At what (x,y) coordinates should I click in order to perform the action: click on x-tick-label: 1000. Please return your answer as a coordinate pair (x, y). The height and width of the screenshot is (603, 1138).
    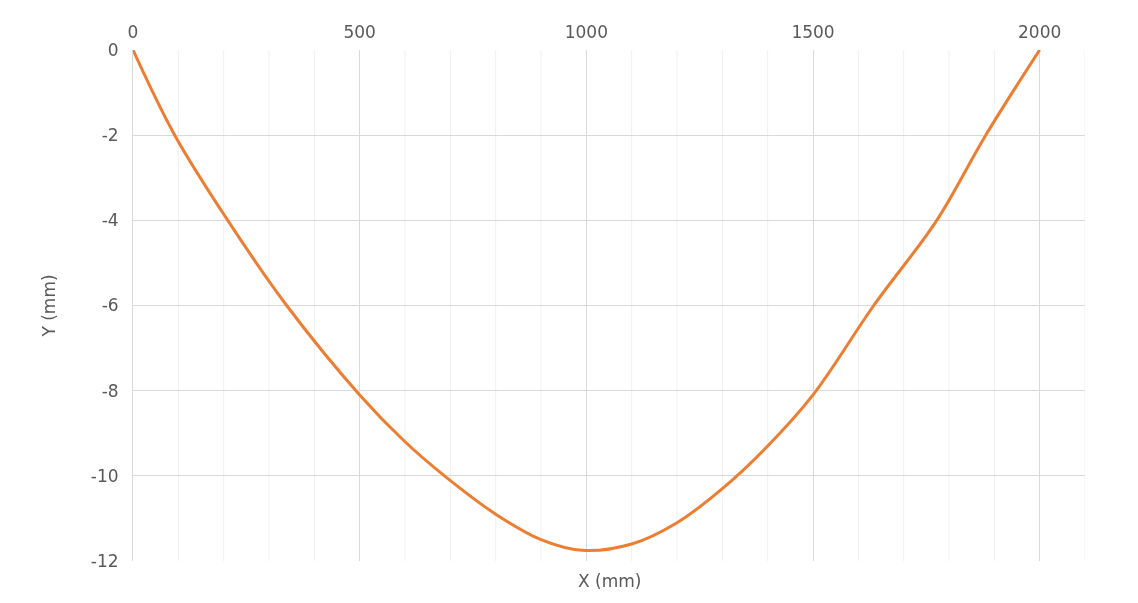
    Looking at the image, I should click on (586, 31).